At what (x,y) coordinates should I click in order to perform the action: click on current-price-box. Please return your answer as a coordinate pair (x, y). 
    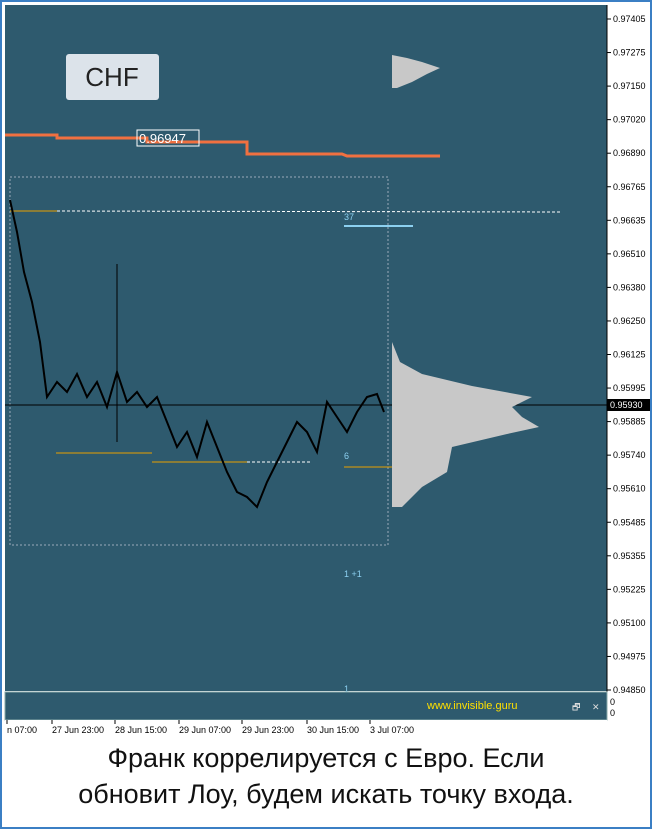
    Looking at the image, I should click on (628, 405).